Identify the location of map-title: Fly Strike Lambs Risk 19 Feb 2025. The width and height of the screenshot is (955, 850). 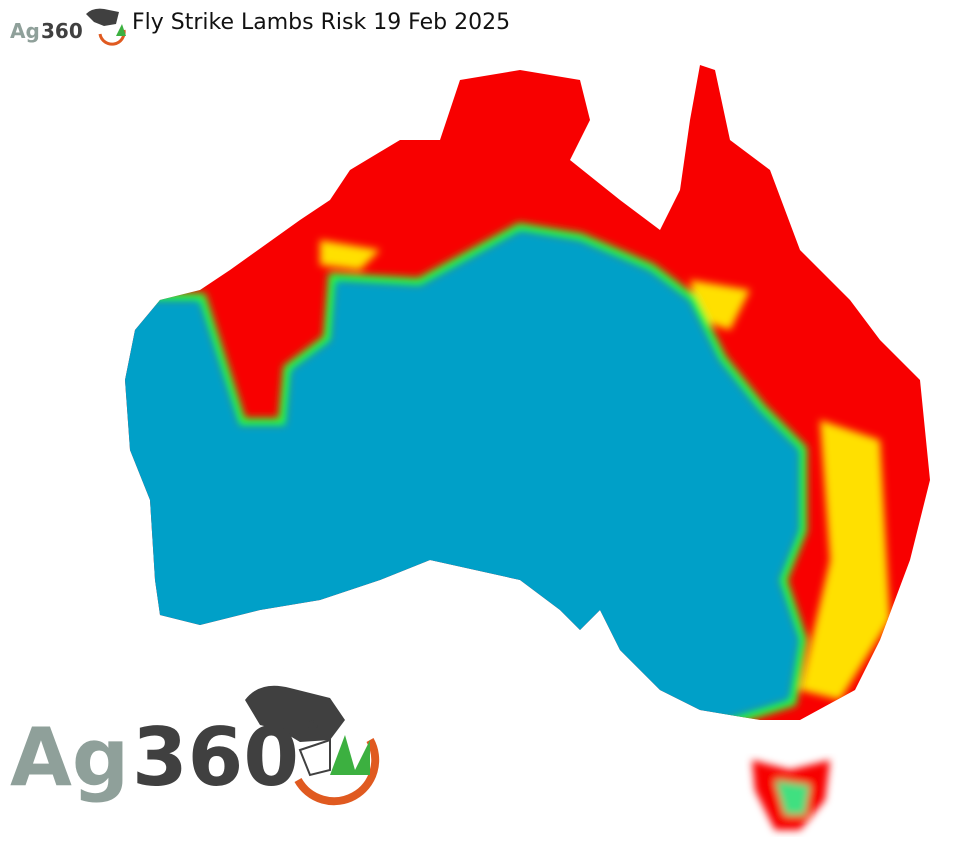
(321, 22).